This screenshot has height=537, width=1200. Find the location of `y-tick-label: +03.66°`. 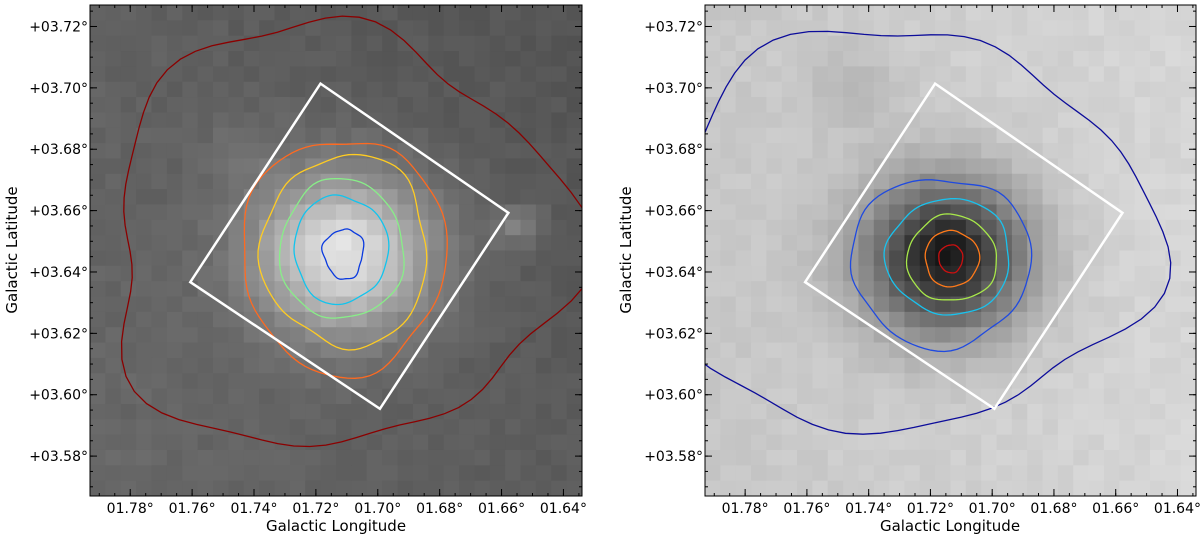

y-tick-label: +03.66° is located at coordinates (673, 212).